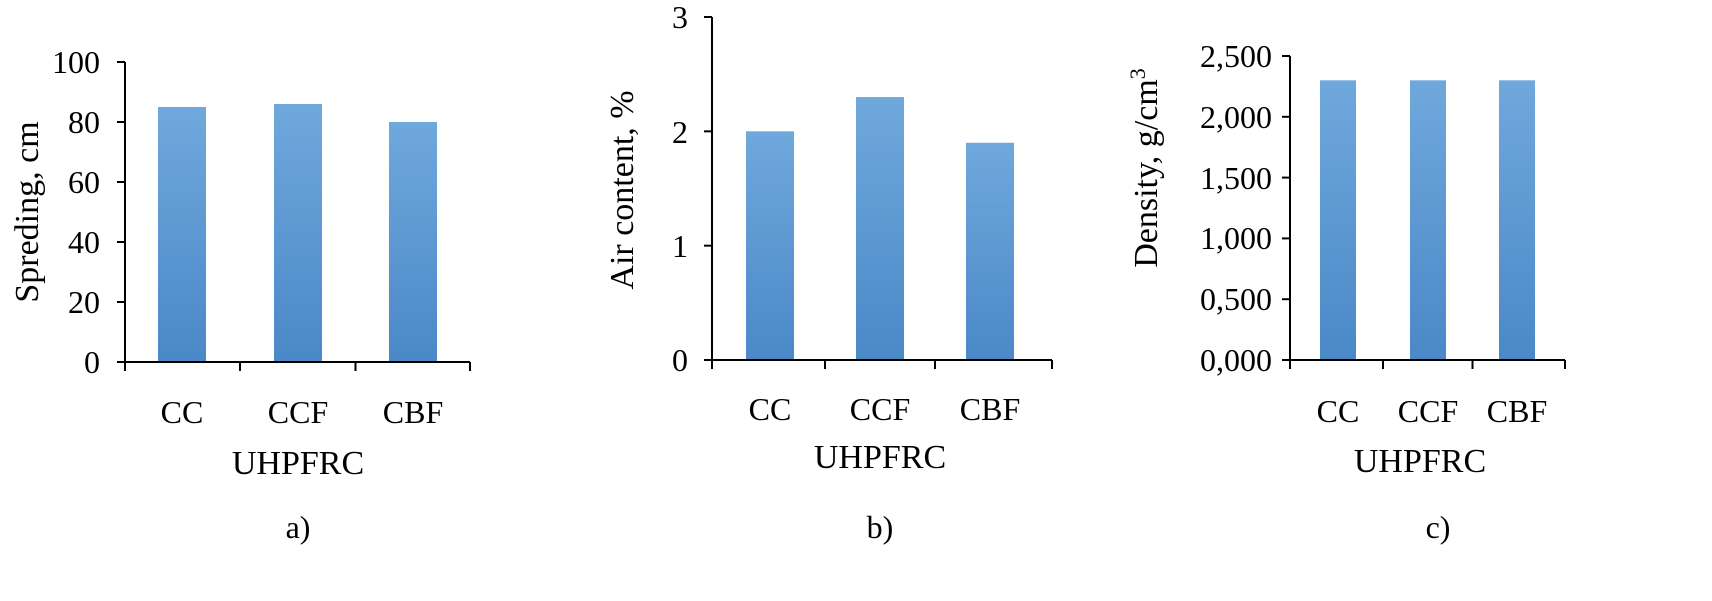  Describe the element at coordinates (990, 251) in the screenshot. I see `panel-b-bar-cbf` at that location.